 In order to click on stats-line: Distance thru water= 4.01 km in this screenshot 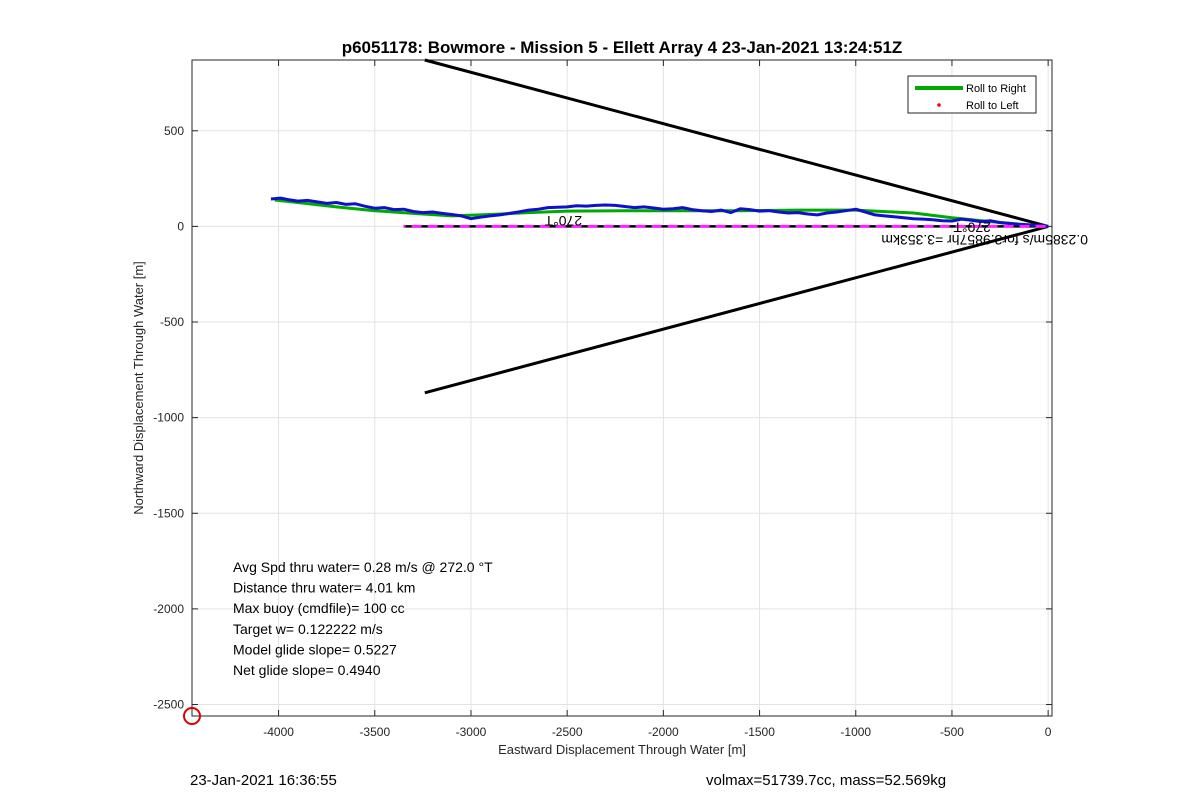, I will do `click(324, 588)`.